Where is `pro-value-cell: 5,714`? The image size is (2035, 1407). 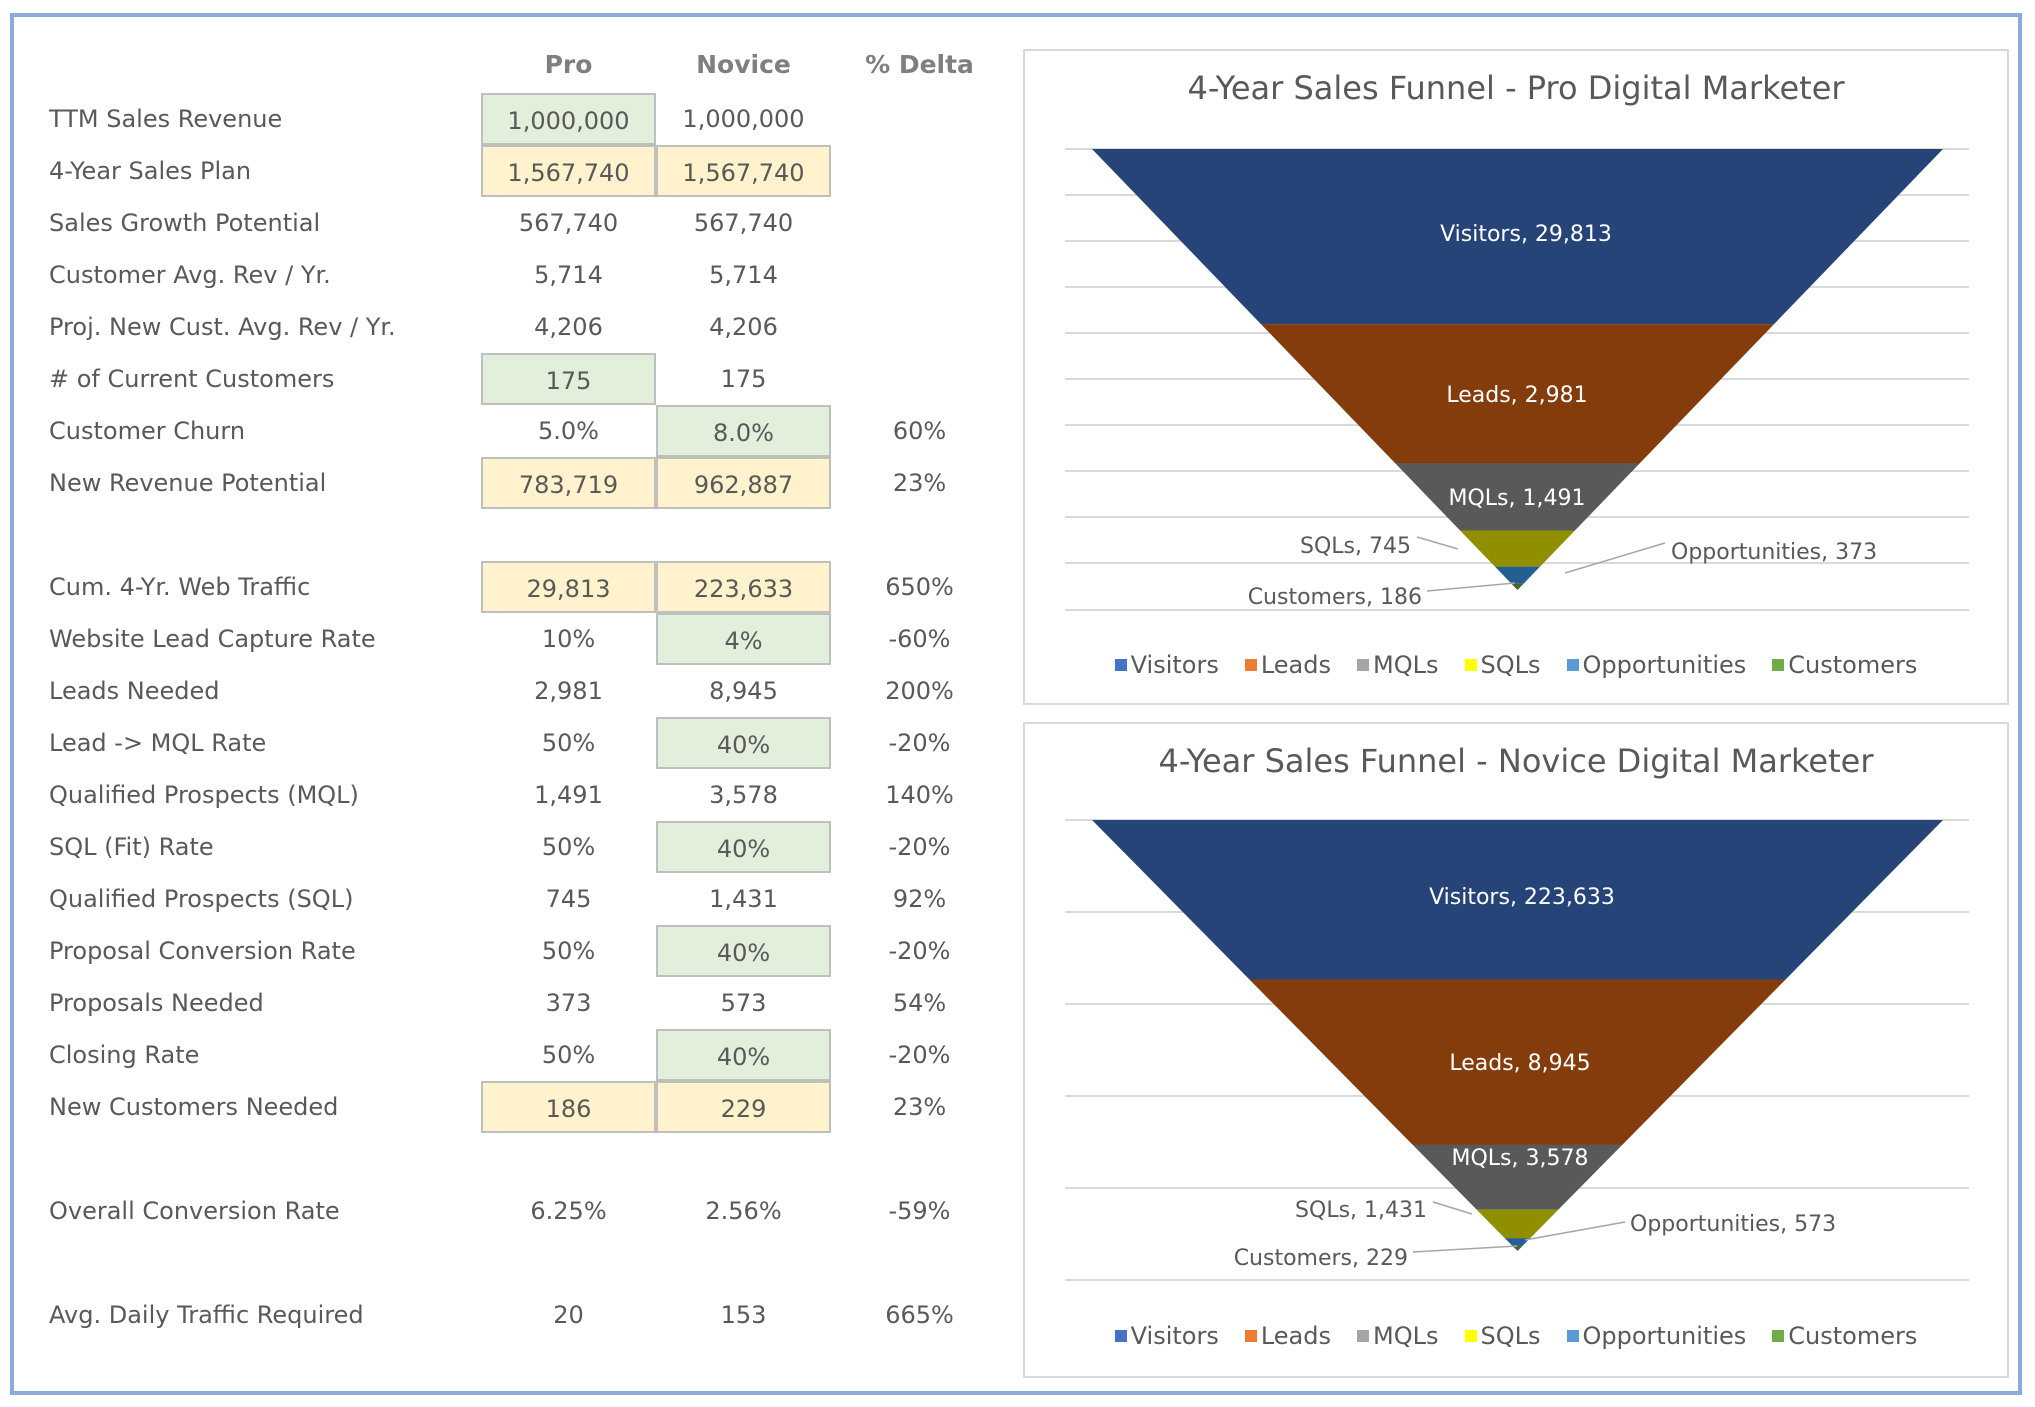
pro-value-cell: 5,714 is located at coordinates (568, 275).